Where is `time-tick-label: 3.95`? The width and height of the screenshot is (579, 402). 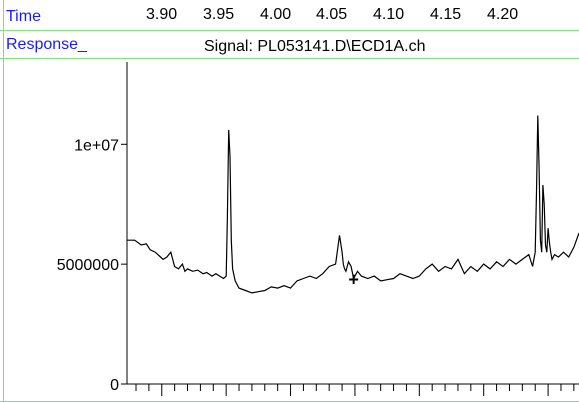
time-tick-label: 3.95 is located at coordinates (219, 14).